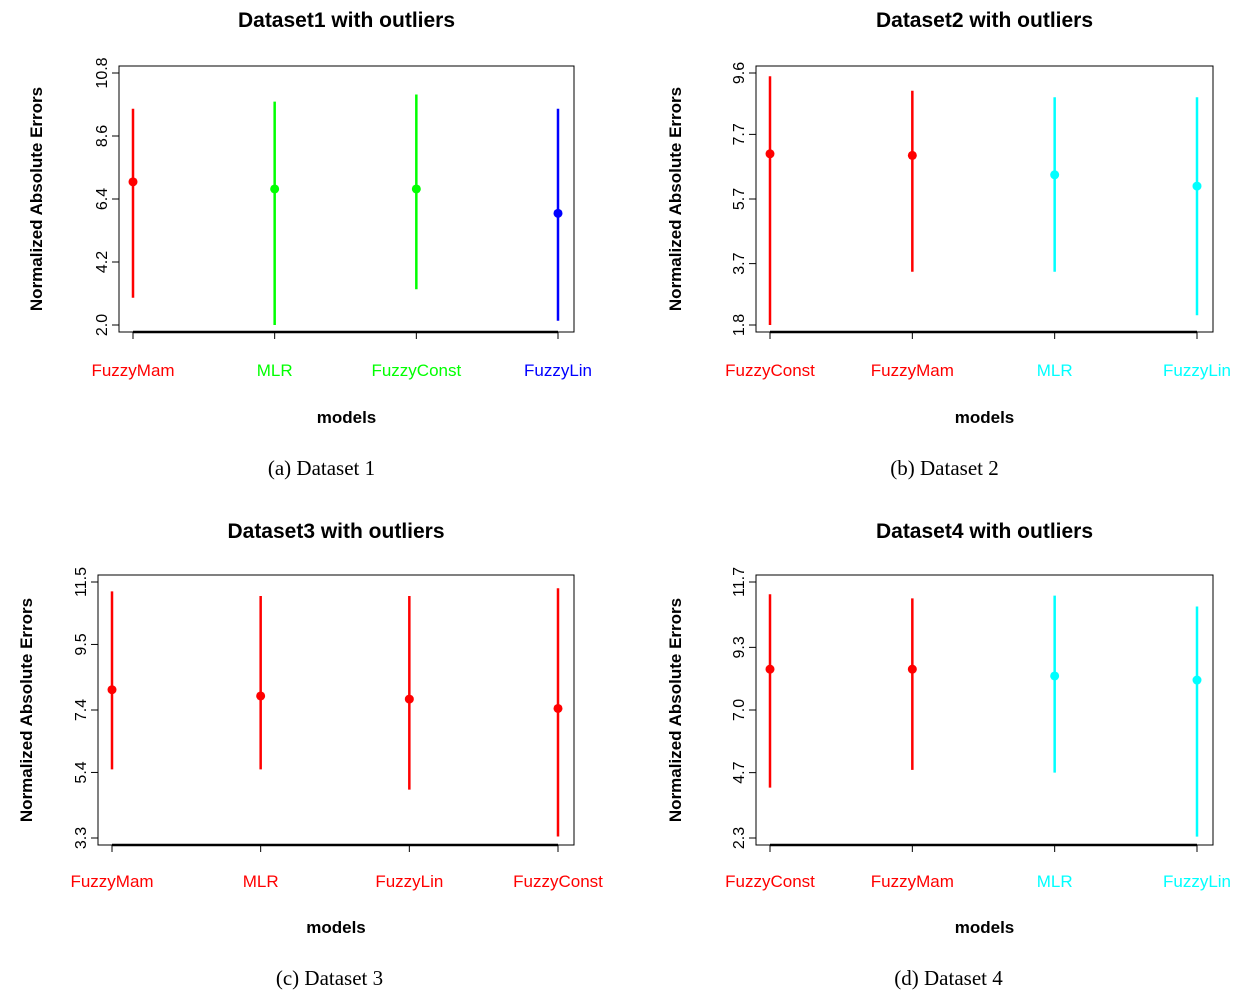 The image size is (1238, 992). What do you see at coordinates (739, 325) in the screenshot?
I see `y-tick-label: 1.8` at bounding box center [739, 325].